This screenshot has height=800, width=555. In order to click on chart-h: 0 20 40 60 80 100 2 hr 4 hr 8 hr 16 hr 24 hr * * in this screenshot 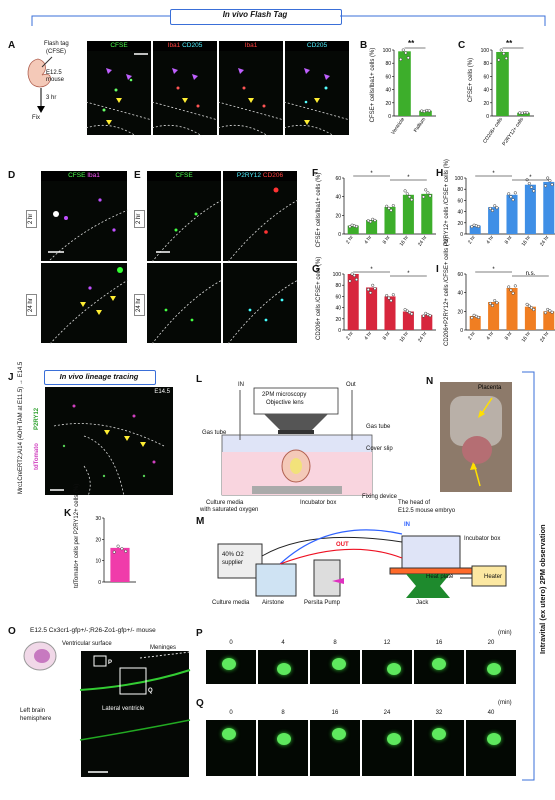, I will do `click(505, 209)`.